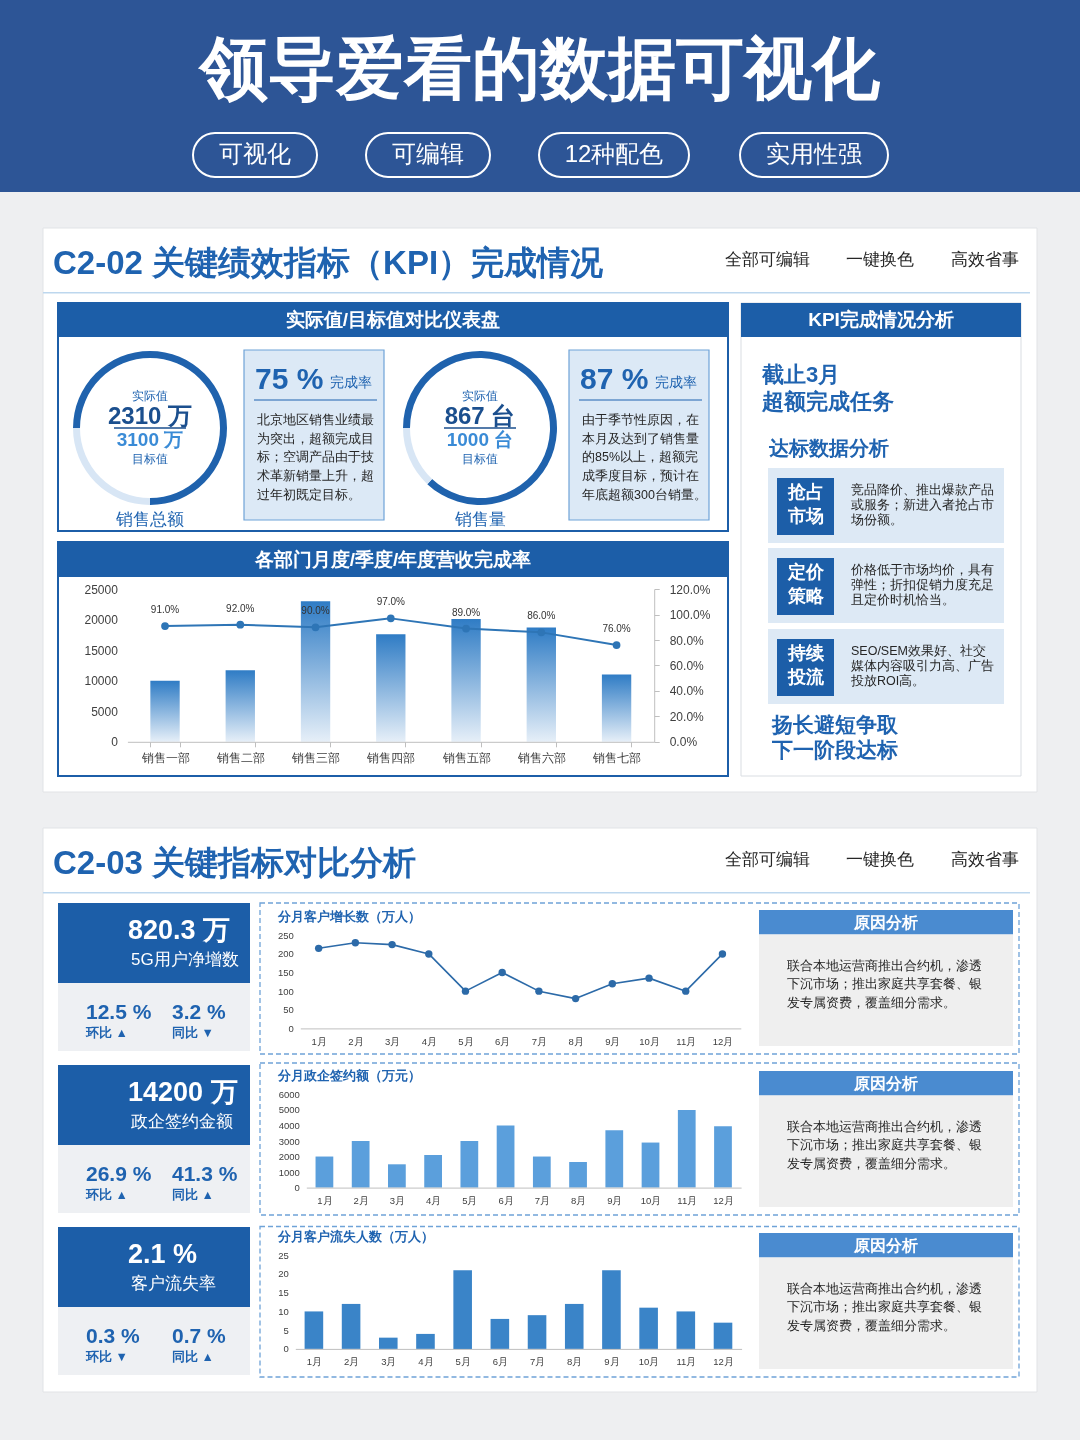 Image resolution: width=1080 pixels, height=1440 pixels. Describe the element at coordinates (113, 1335) in the screenshot. I see `text: 0.3 %` at that location.